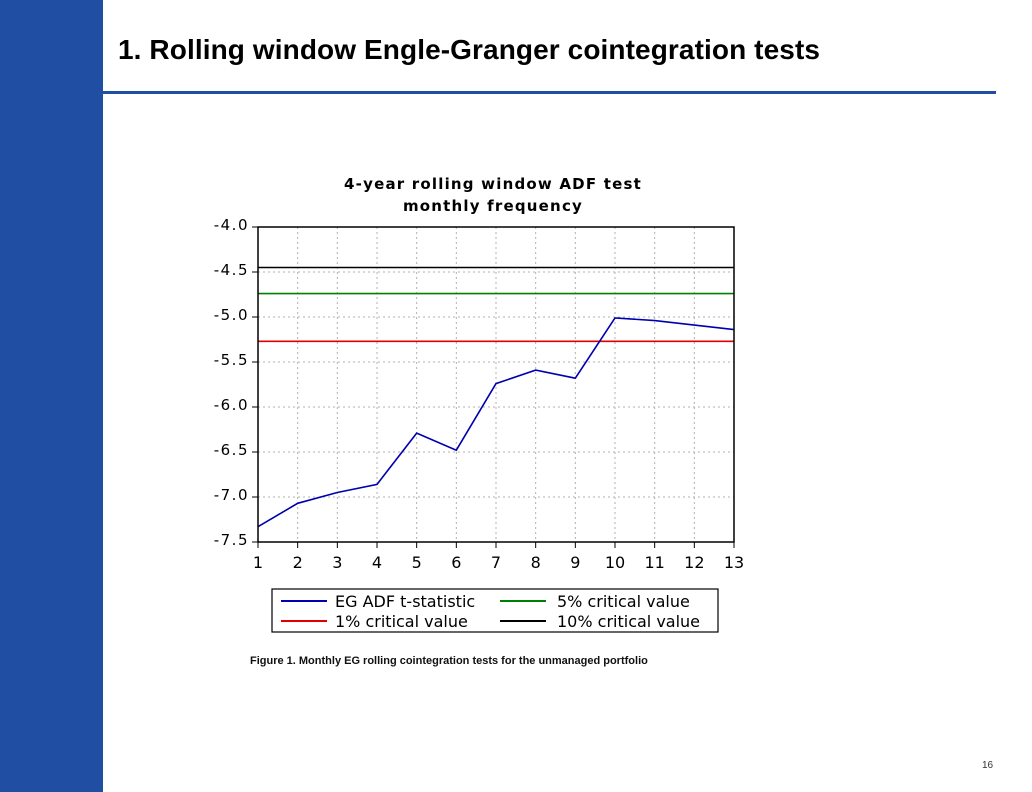 This screenshot has height=792, width=1032. I want to click on x-tick-label: 2, so click(298, 562).